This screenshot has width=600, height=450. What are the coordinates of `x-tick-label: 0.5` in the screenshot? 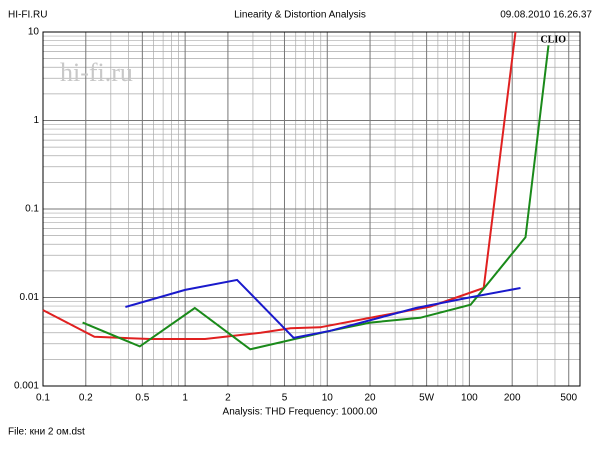 It's located at (142, 398).